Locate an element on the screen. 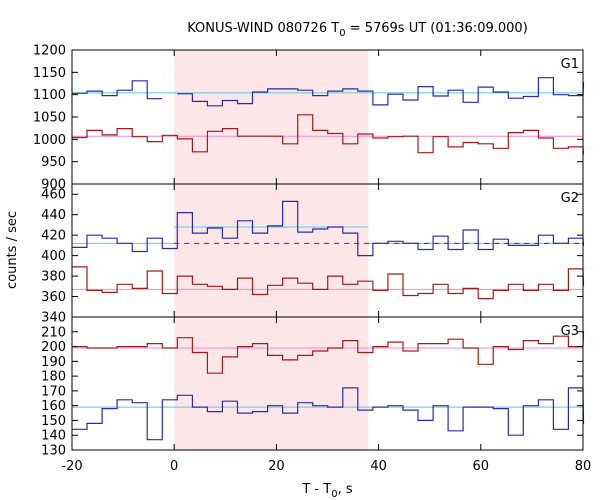 This screenshot has width=600, height=500. y-tick-label: 170 is located at coordinates (53, 391).